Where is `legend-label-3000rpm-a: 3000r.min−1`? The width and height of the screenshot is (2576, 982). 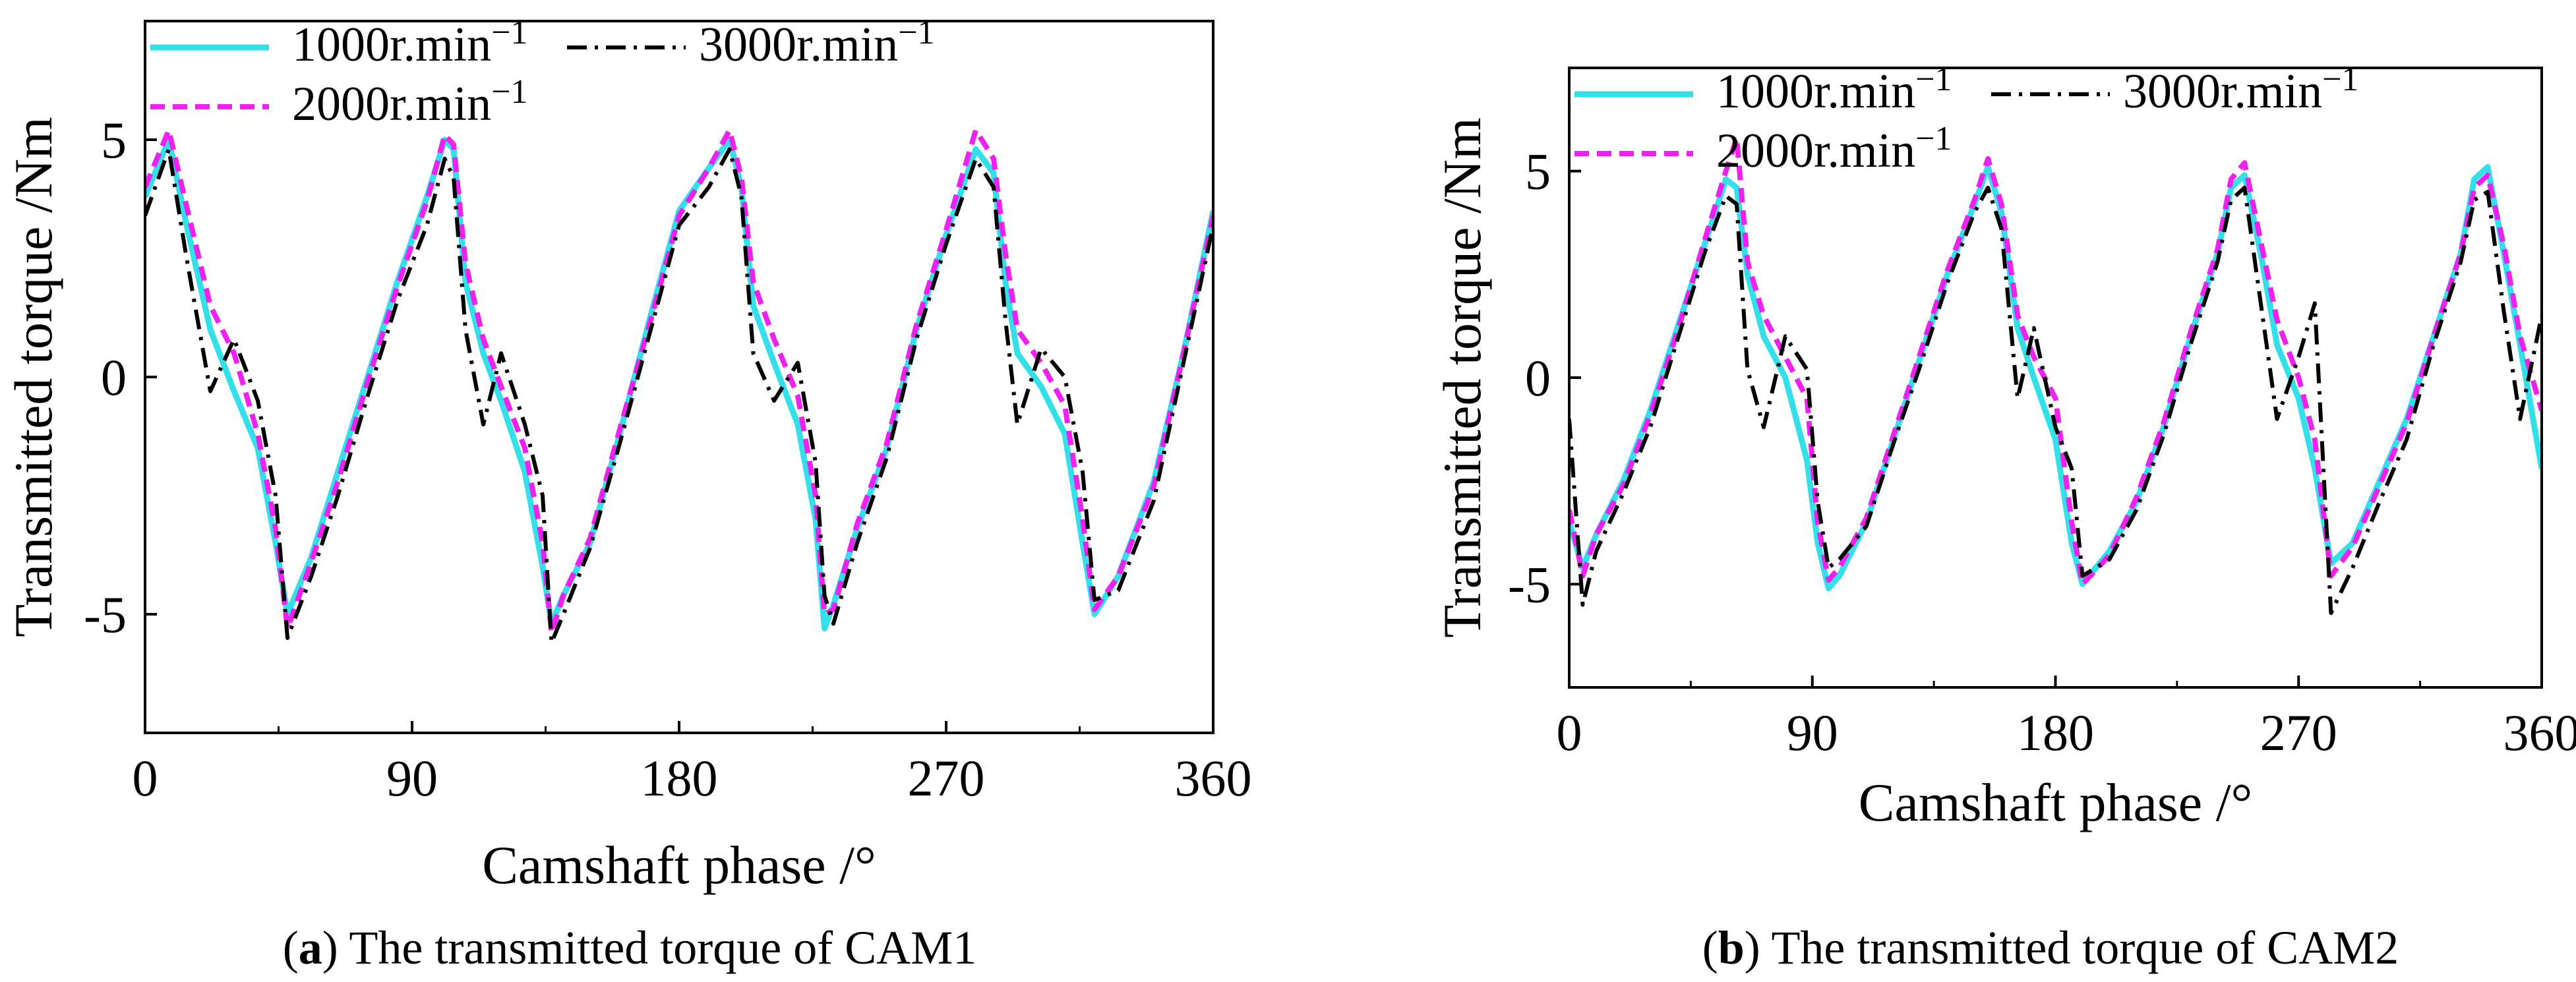 legend-label-3000rpm-a: 3000r.min−1 is located at coordinates (817, 43).